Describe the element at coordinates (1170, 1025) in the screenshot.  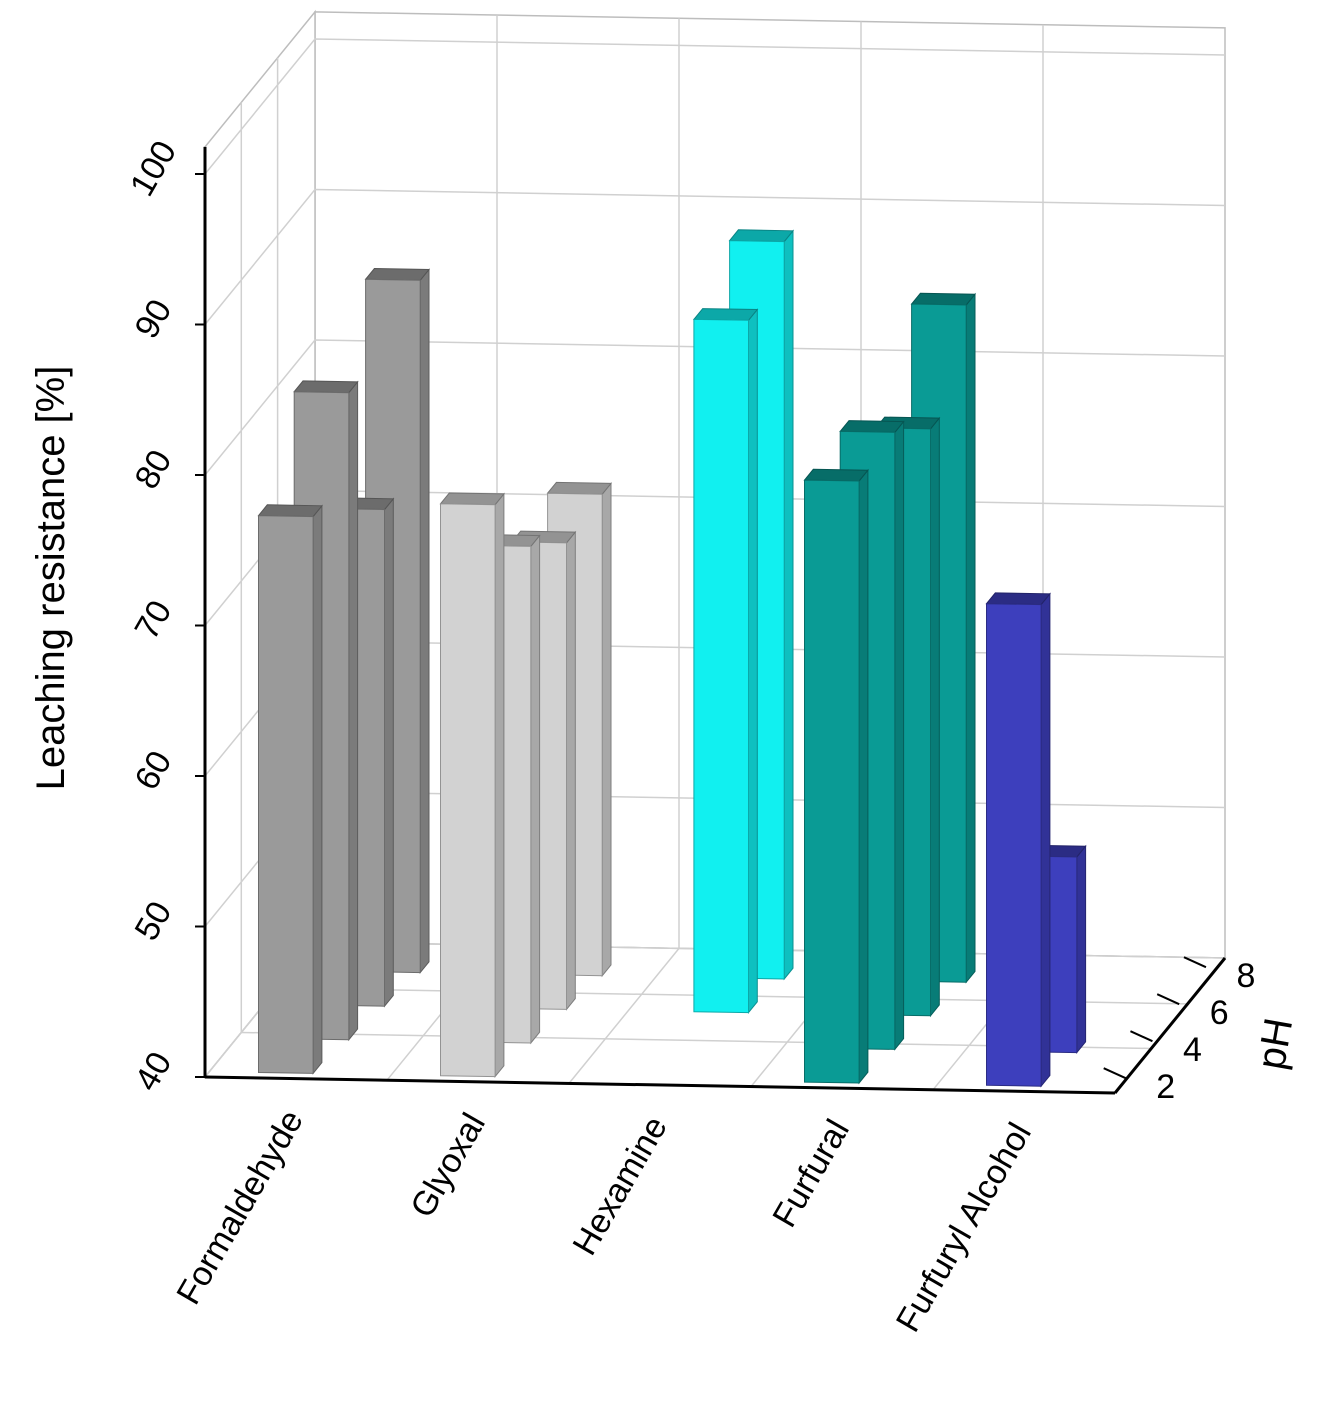
I see `ph-axis-line` at that location.